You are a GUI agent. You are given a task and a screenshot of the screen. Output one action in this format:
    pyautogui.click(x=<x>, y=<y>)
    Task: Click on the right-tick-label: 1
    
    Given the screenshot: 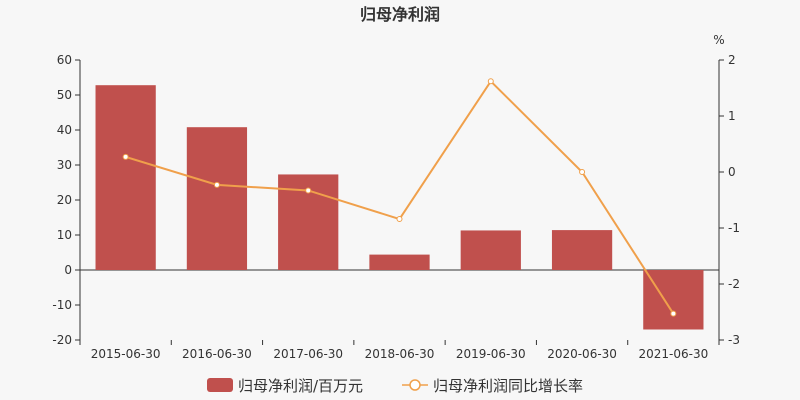 What is the action you would take?
    pyautogui.click(x=732, y=116)
    